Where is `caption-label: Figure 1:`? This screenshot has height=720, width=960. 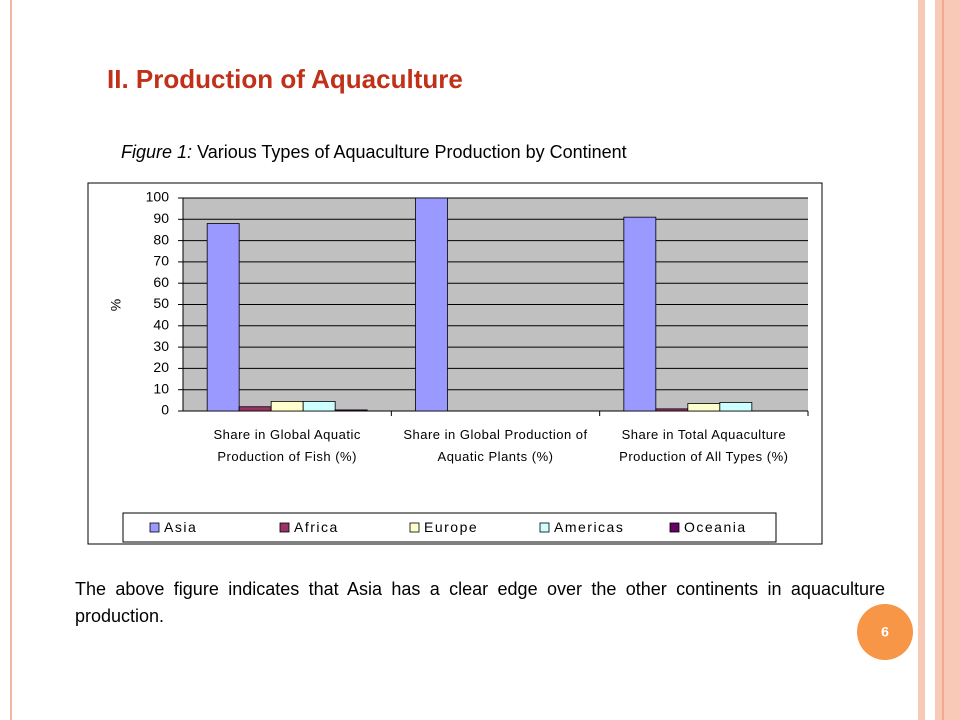 caption-label: Figure 1: is located at coordinates (157, 152).